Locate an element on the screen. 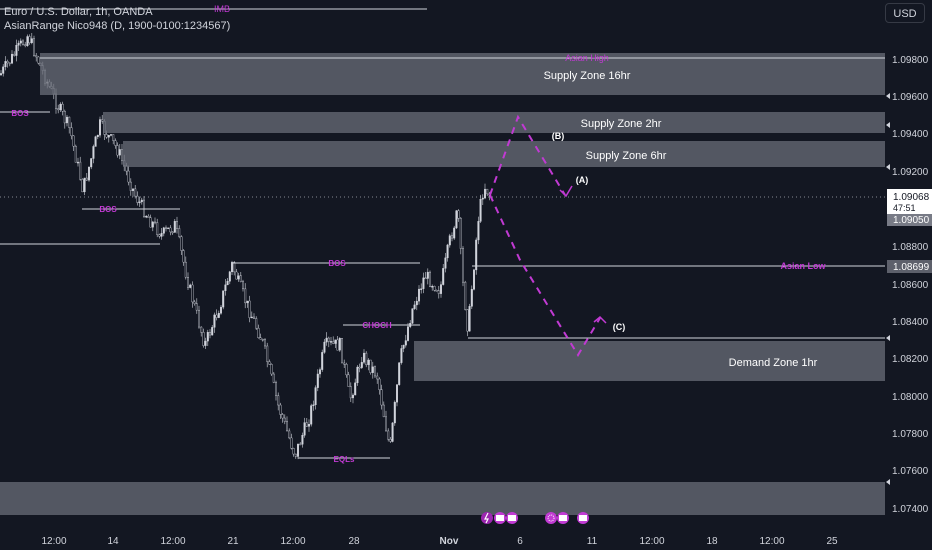  eu-stars-icon is located at coordinates (551, 518).